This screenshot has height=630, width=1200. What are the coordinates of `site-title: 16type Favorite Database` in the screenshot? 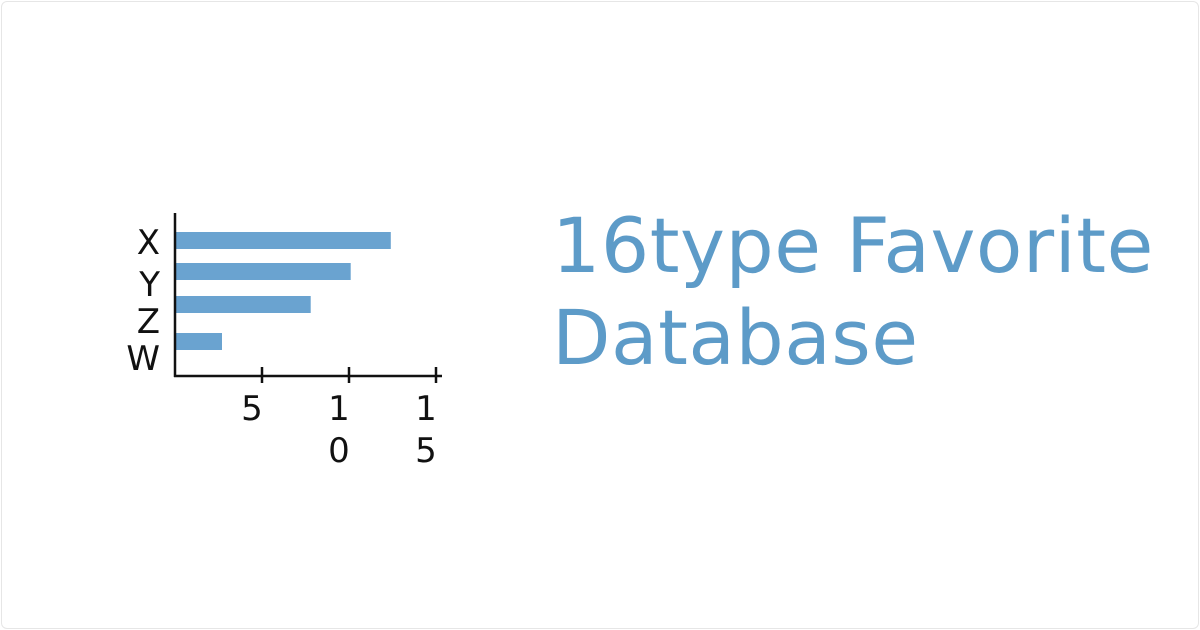 It's located at (853, 292).